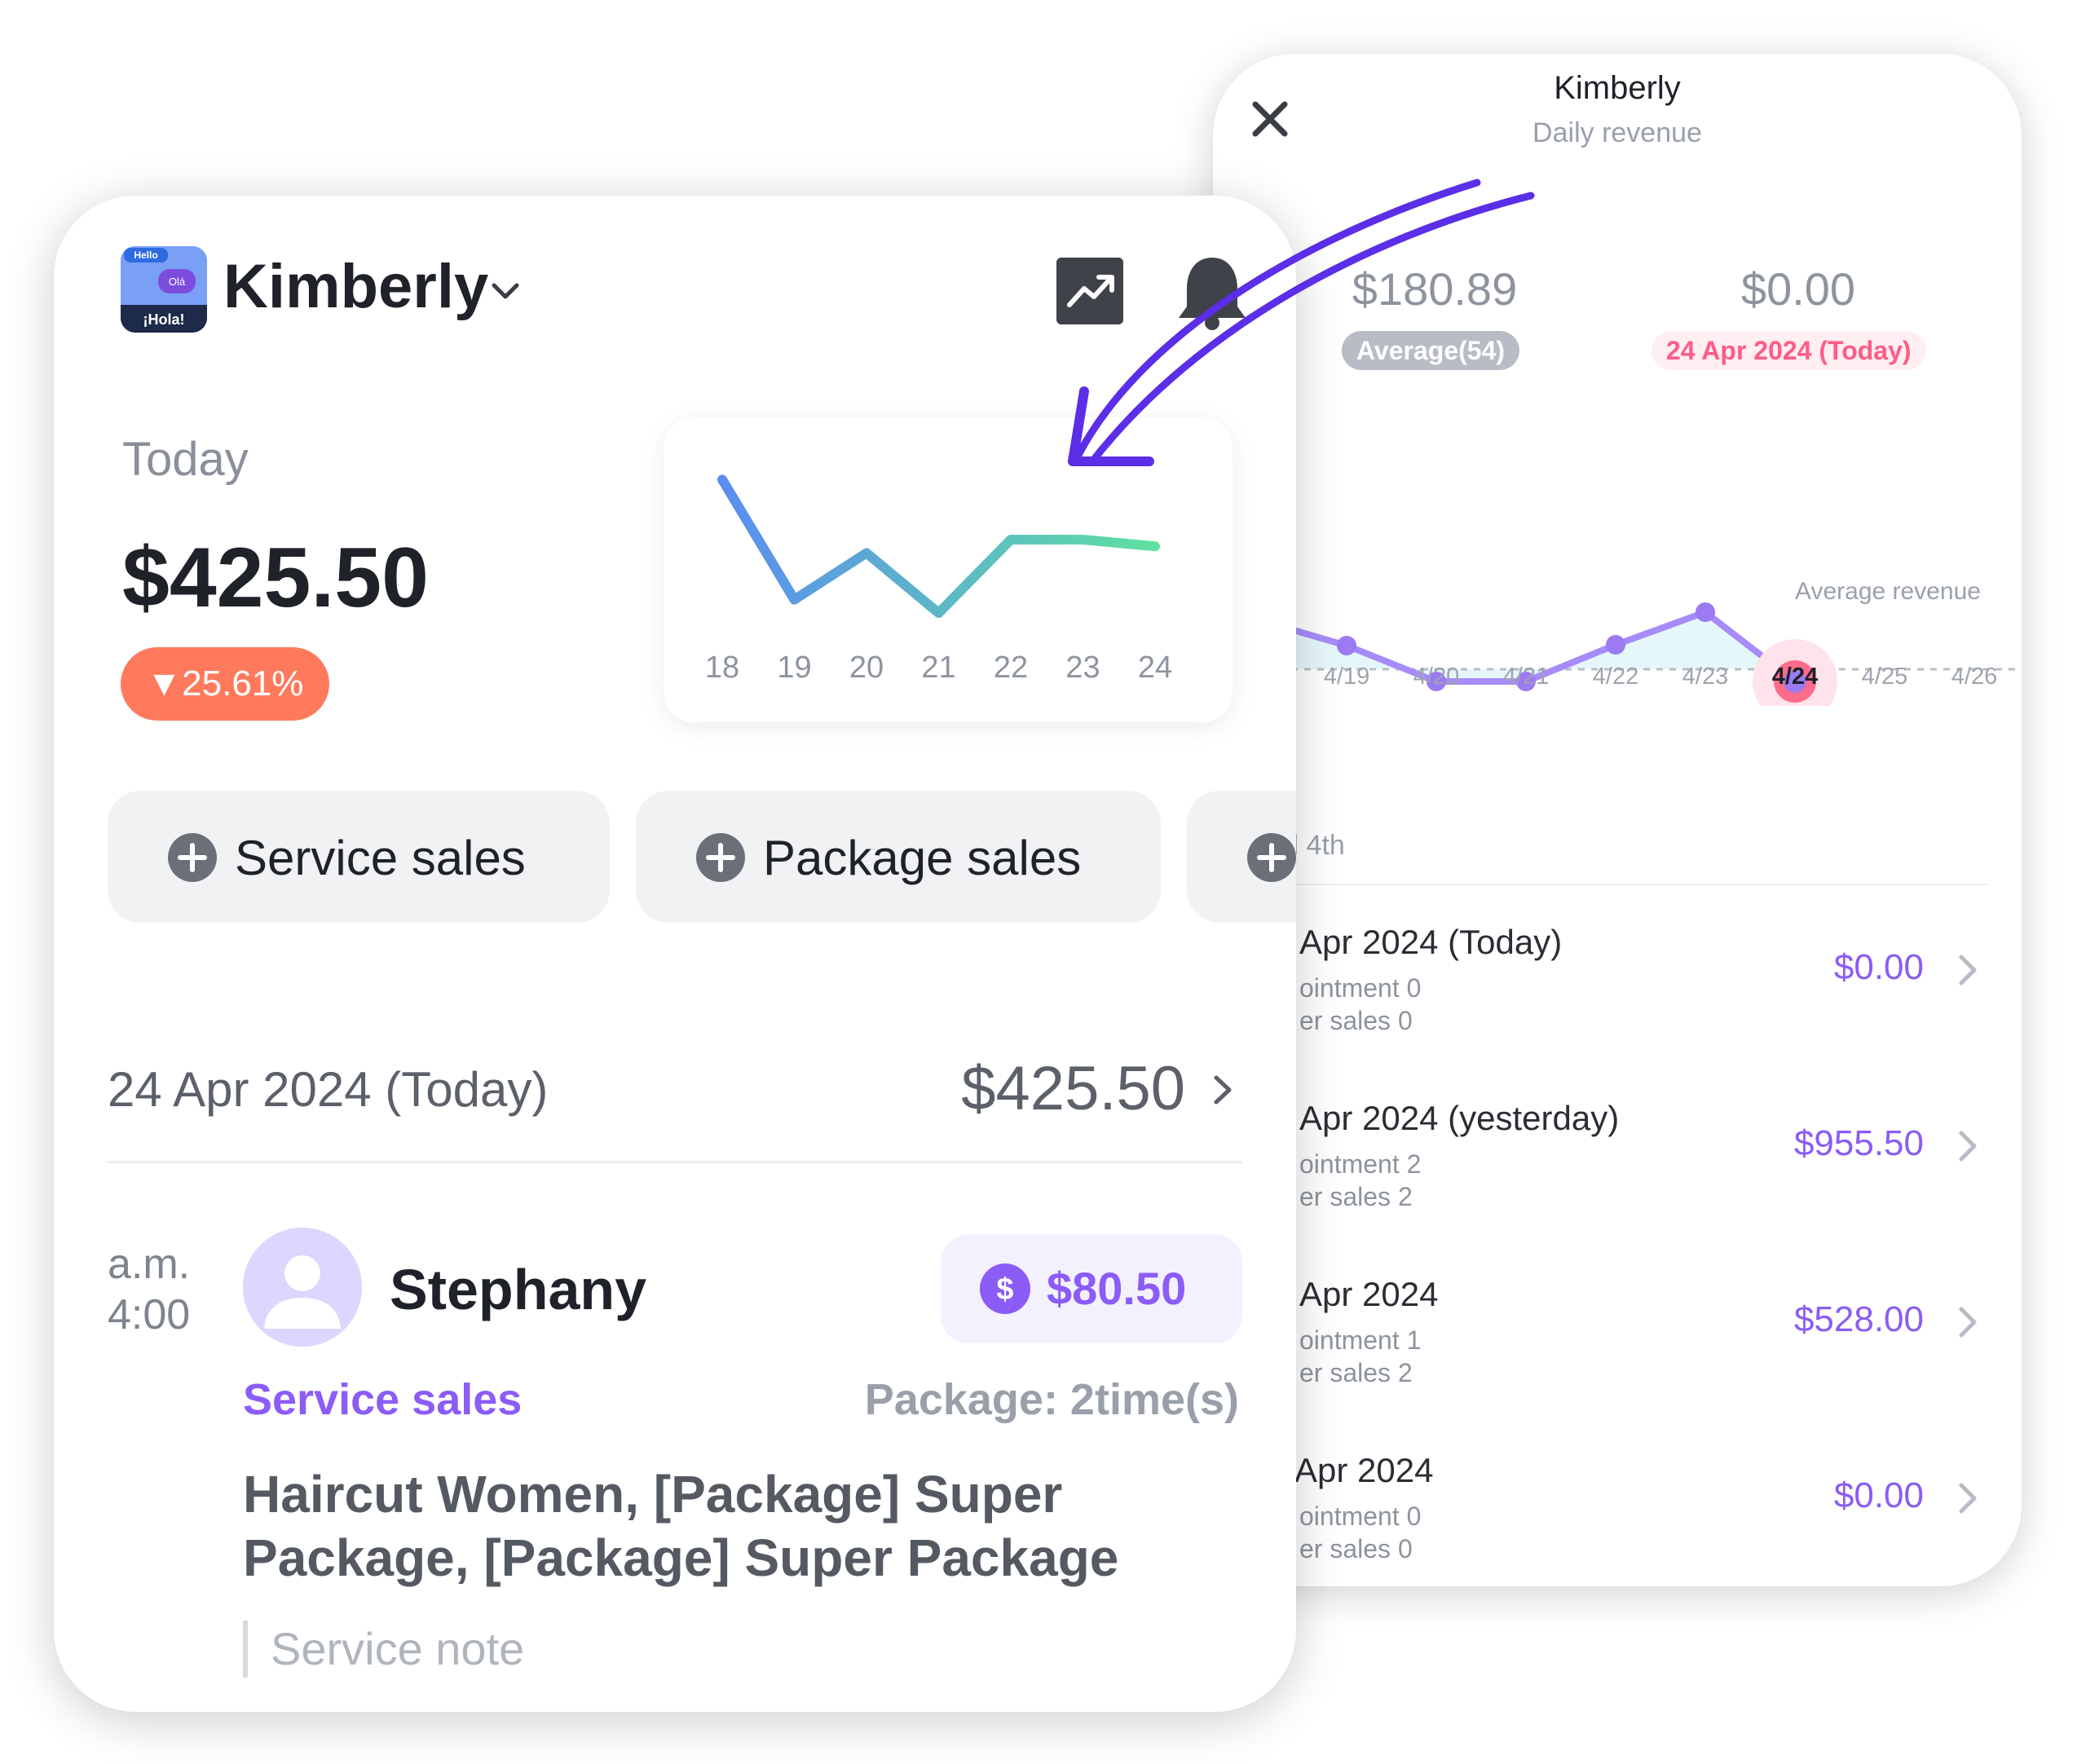 The height and width of the screenshot is (1764, 2077). Describe the element at coordinates (328, 1089) in the screenshot. I see `date-row-label: 24 Apr 2024 (Today)` at that location.